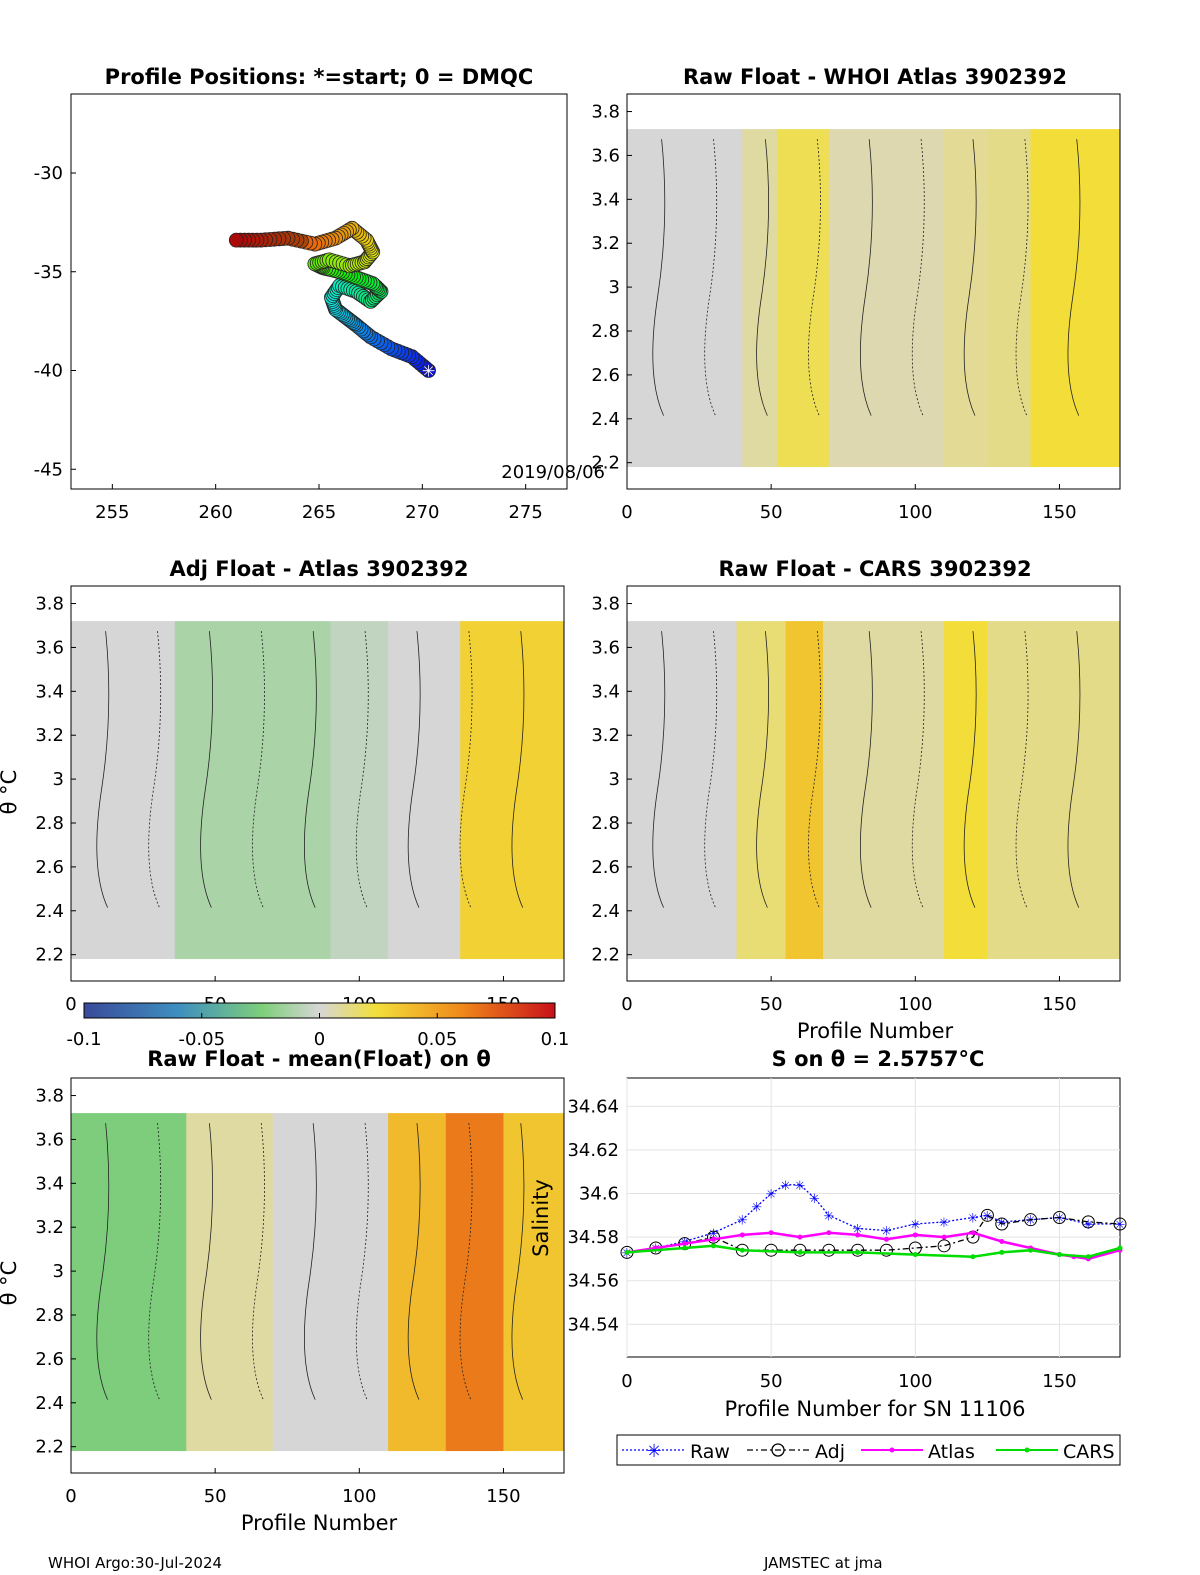 The height and width of the screenshot is (1575, 1200). Describe the element at coordinates (10, 792) in the screenshot. I see `adj-ylabel: θ °C` at that location.